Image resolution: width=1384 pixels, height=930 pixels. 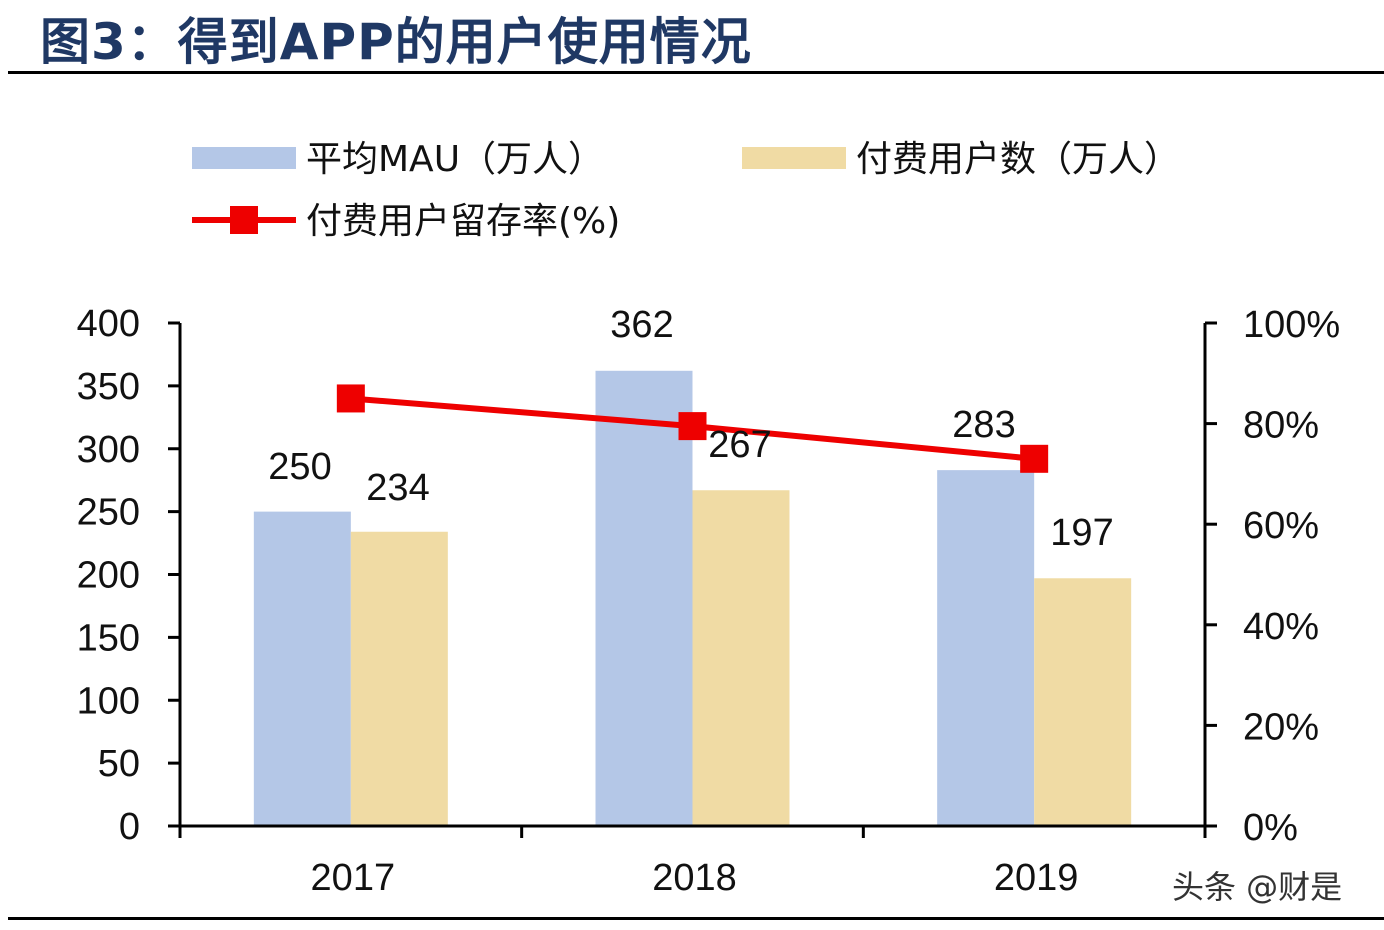 I want to click on data-label: 197, so click(x=1081, y=533).